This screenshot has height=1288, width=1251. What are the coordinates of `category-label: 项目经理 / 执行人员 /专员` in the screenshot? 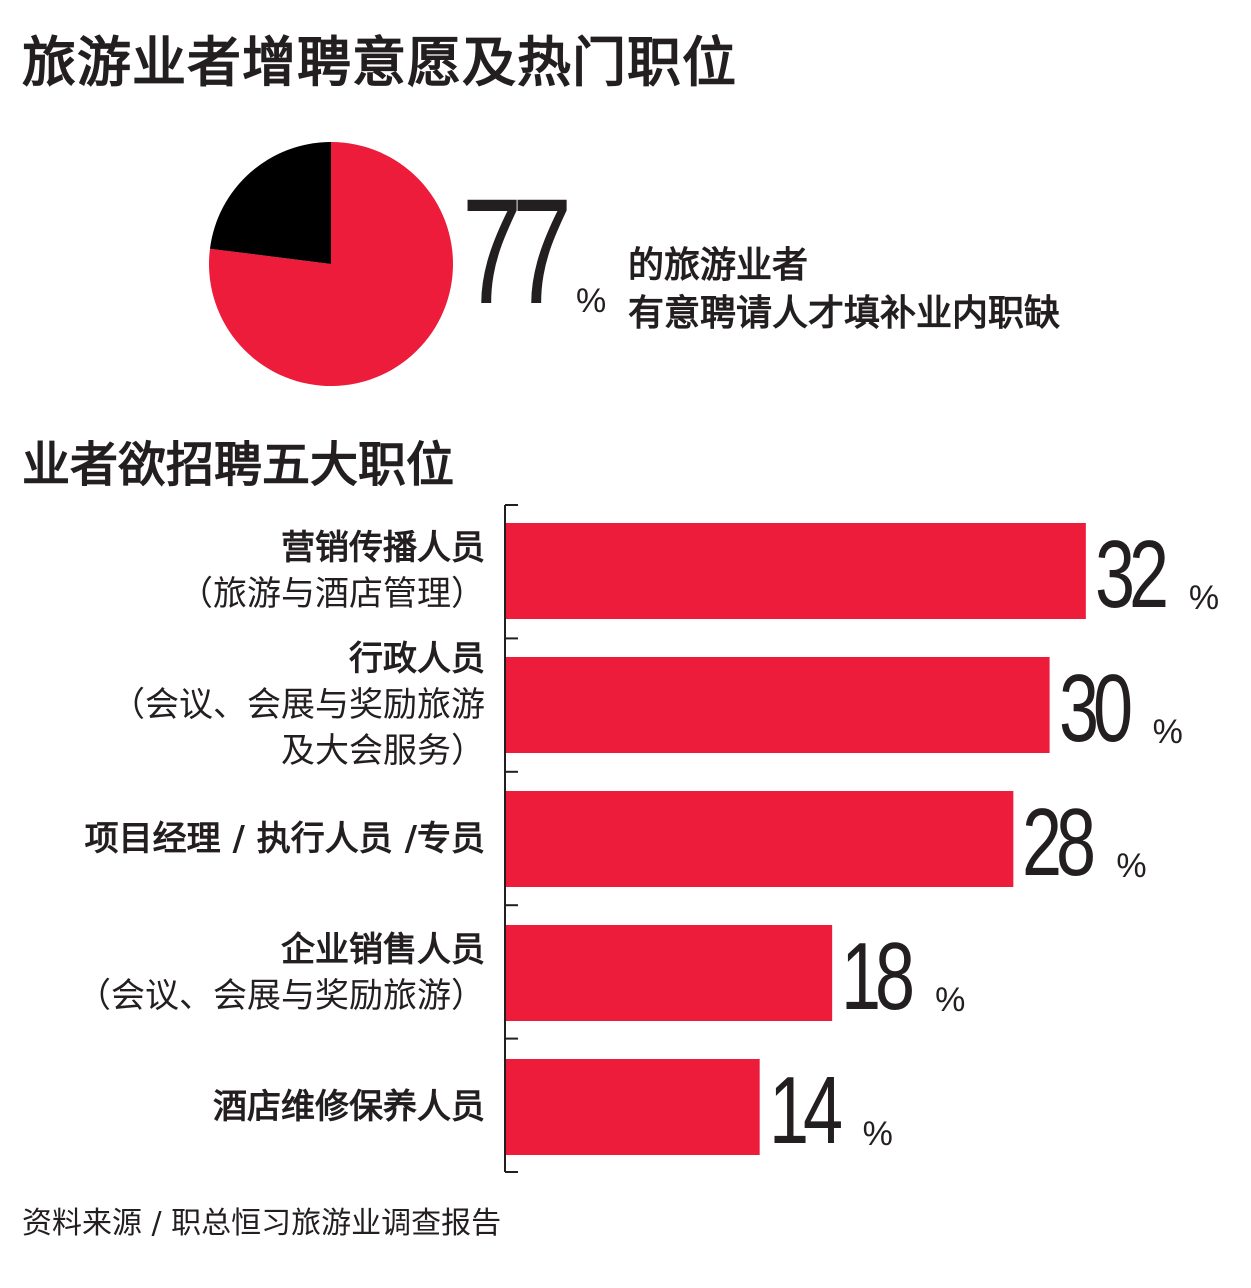 It's located at (285, 839).